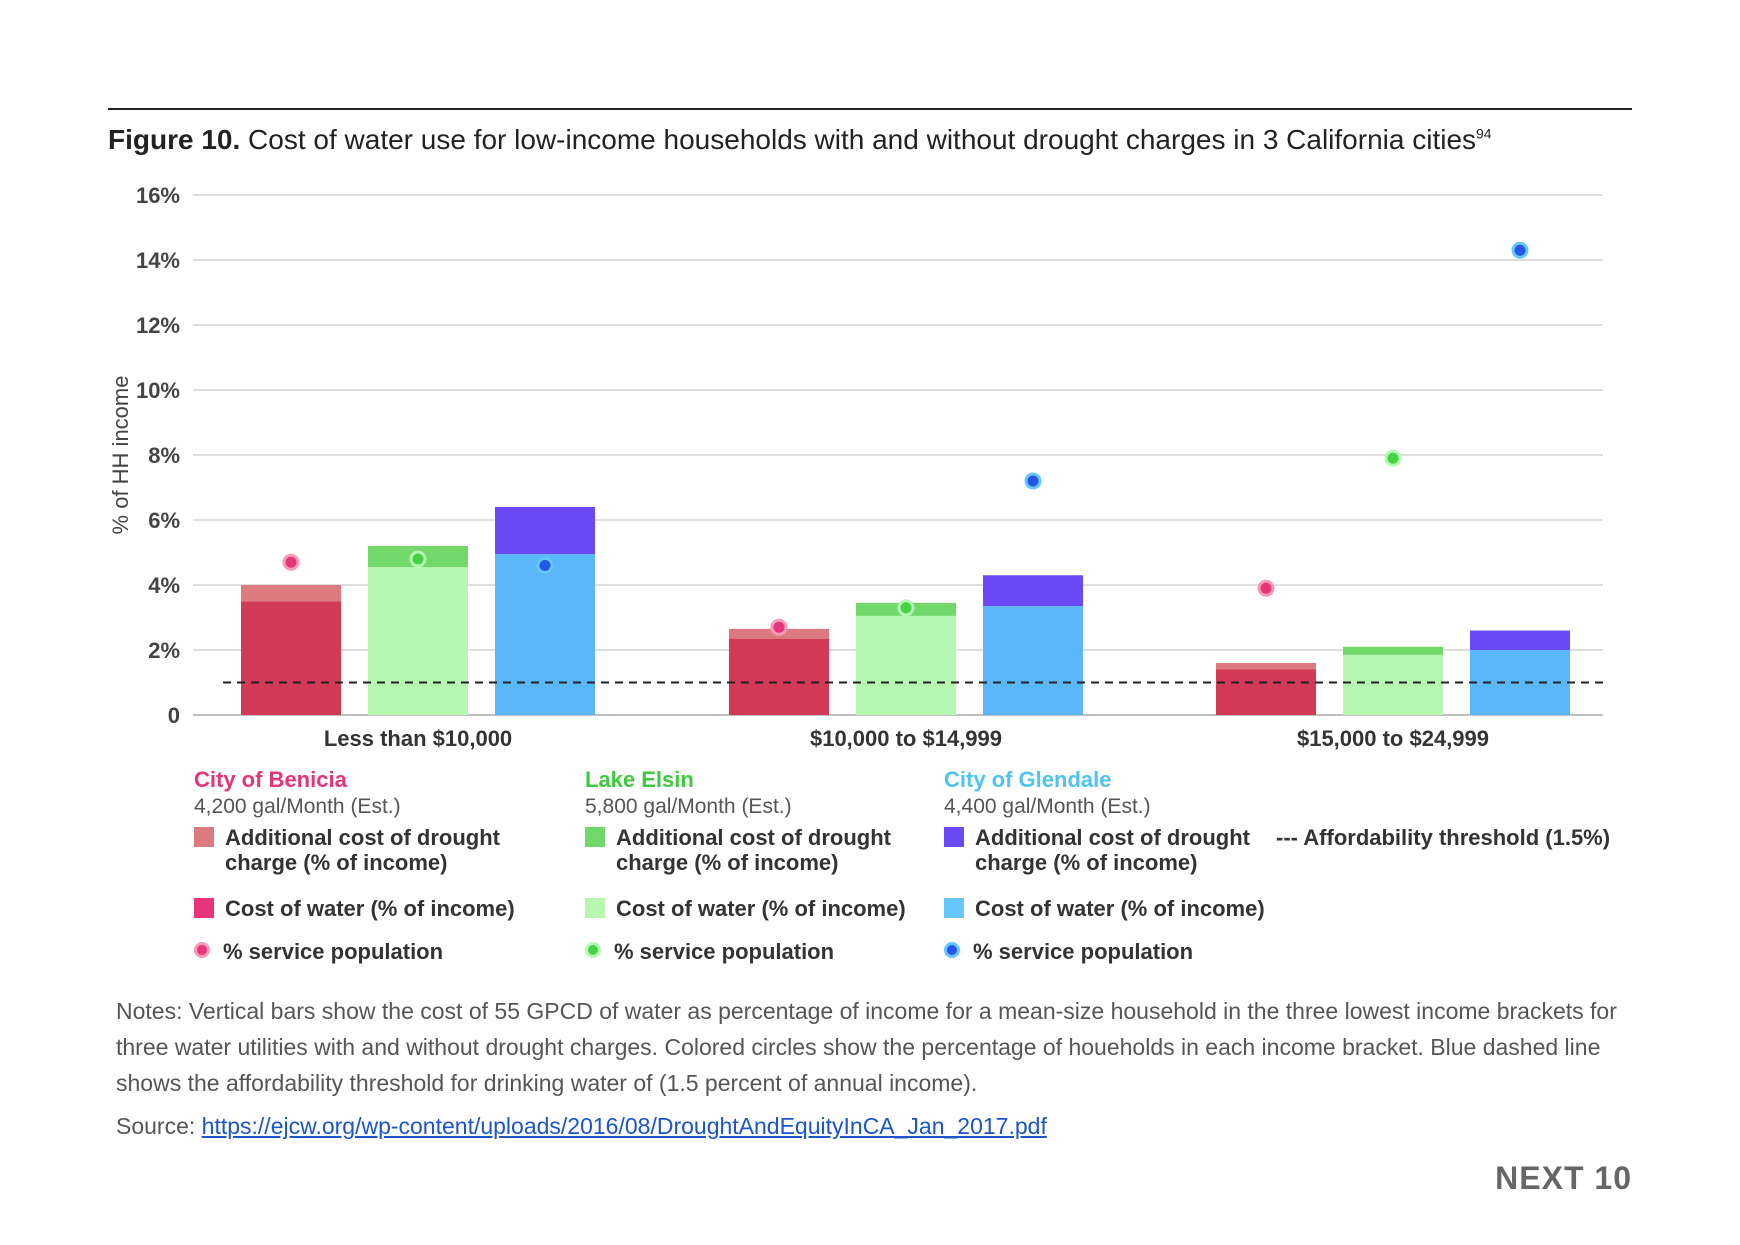 This screenshot has width=1740, height=1245. What do you see at coordinates (1047, 806) in the screenshot?
I see `legend-city-usage: 4,400 gal/Month (Est.)` at bounding box center [1047, 806].